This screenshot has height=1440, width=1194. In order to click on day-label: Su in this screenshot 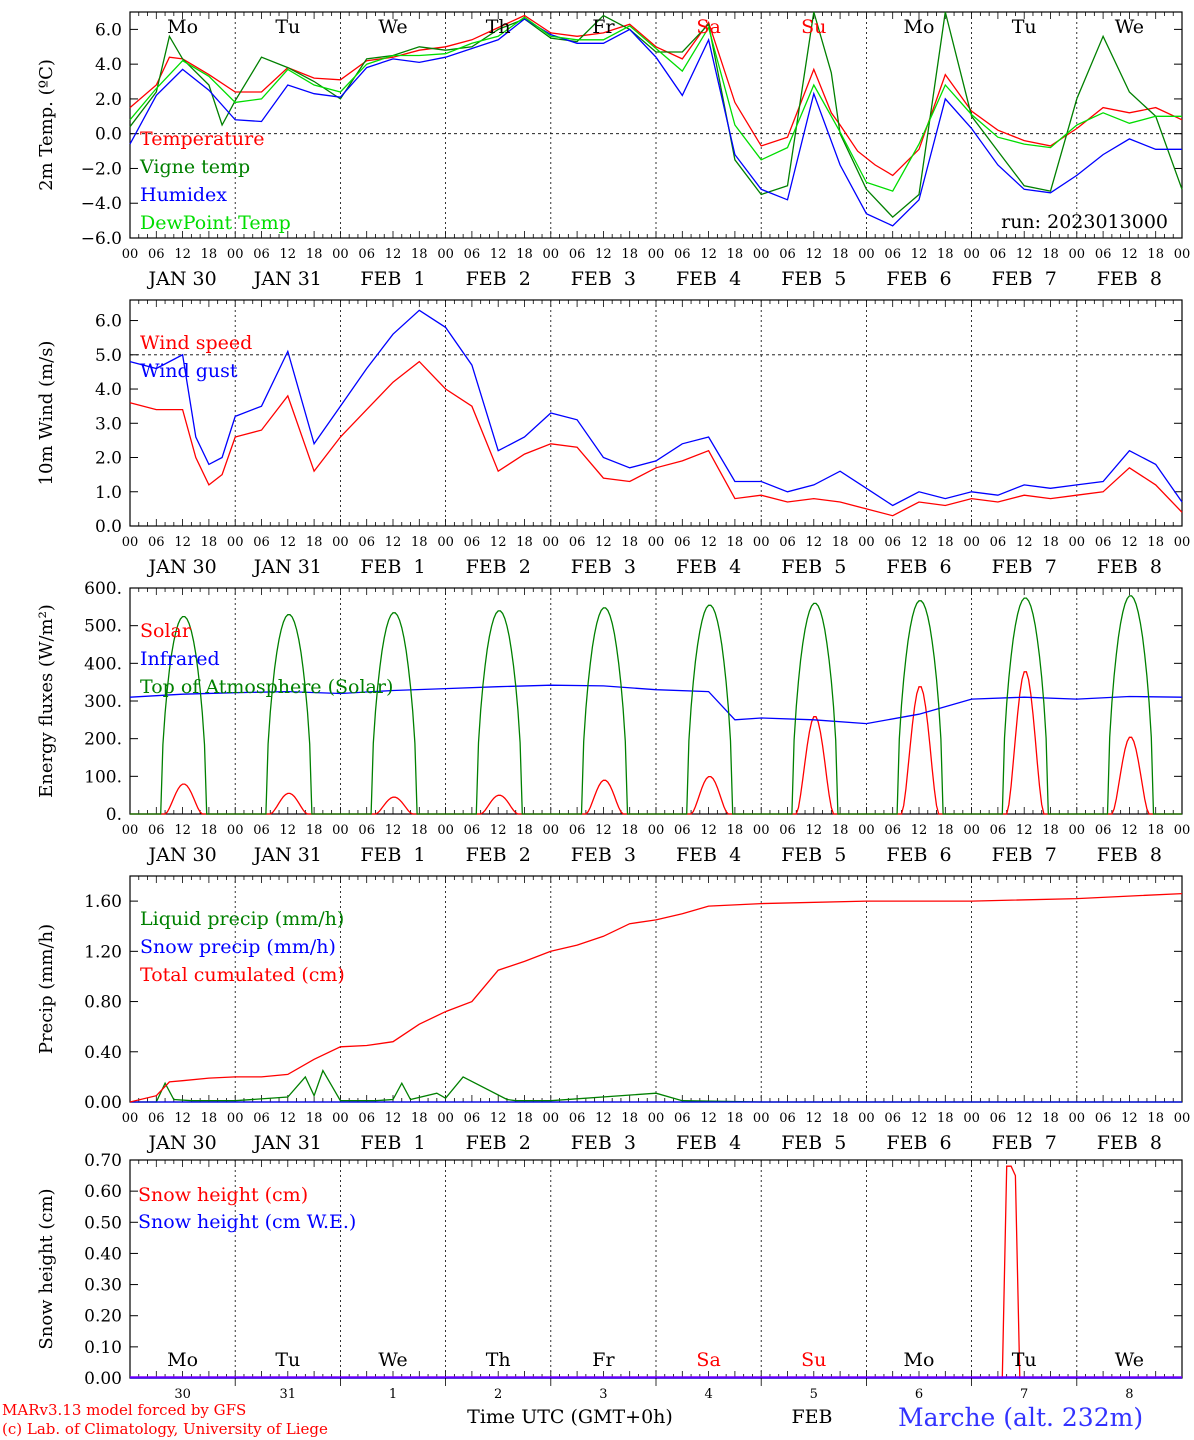, I will do `click(813, 1360)`.